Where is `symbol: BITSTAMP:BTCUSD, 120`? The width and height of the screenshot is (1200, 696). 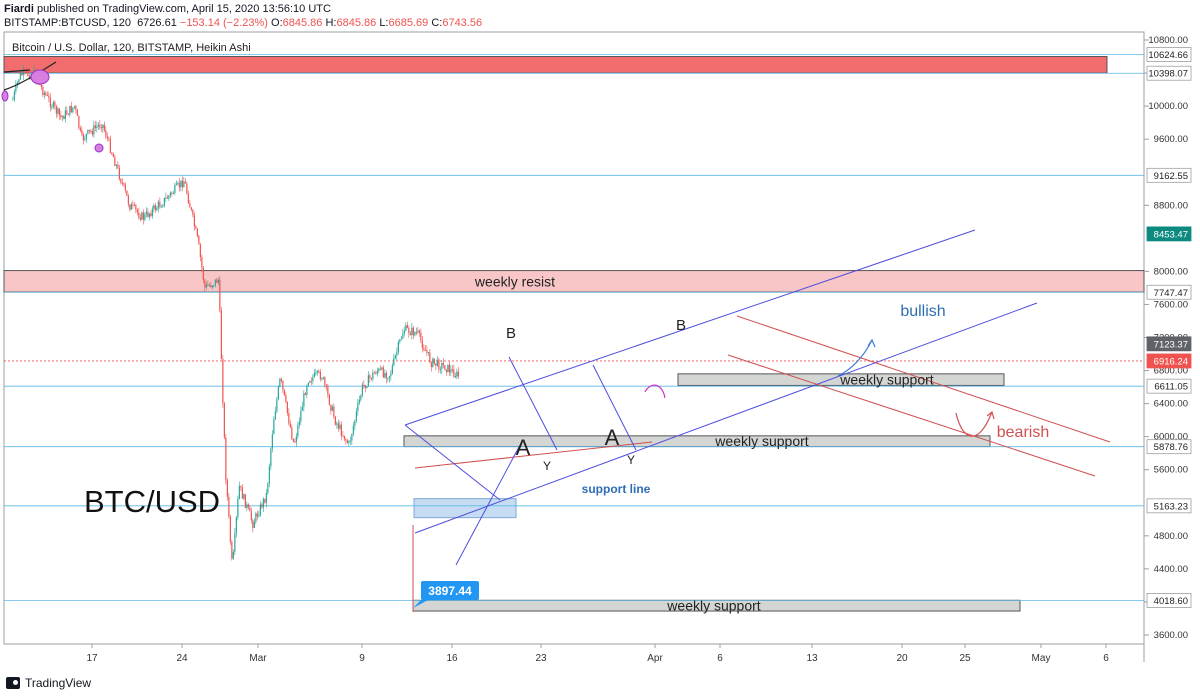 symbol: BITSTAMP:BTCUSD, 120 is located at coordinates (67, 23).